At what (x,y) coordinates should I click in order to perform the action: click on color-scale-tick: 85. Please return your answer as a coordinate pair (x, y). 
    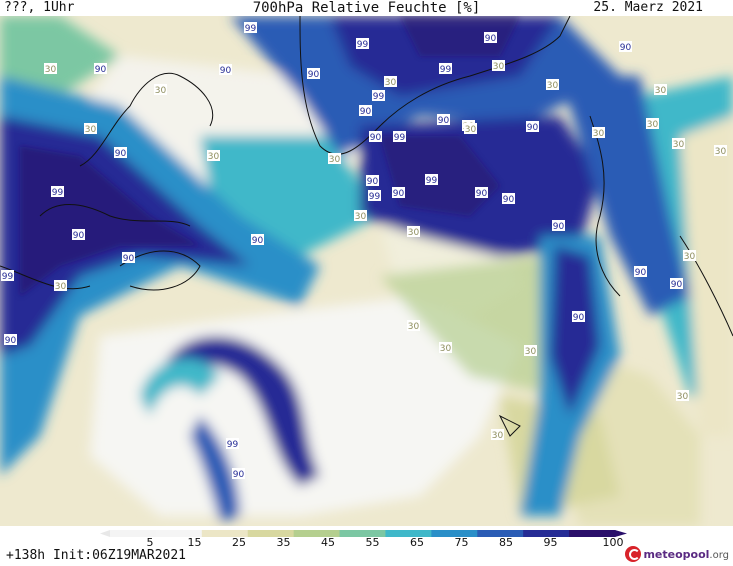
    Looking at the image, I should click on (506, 541).